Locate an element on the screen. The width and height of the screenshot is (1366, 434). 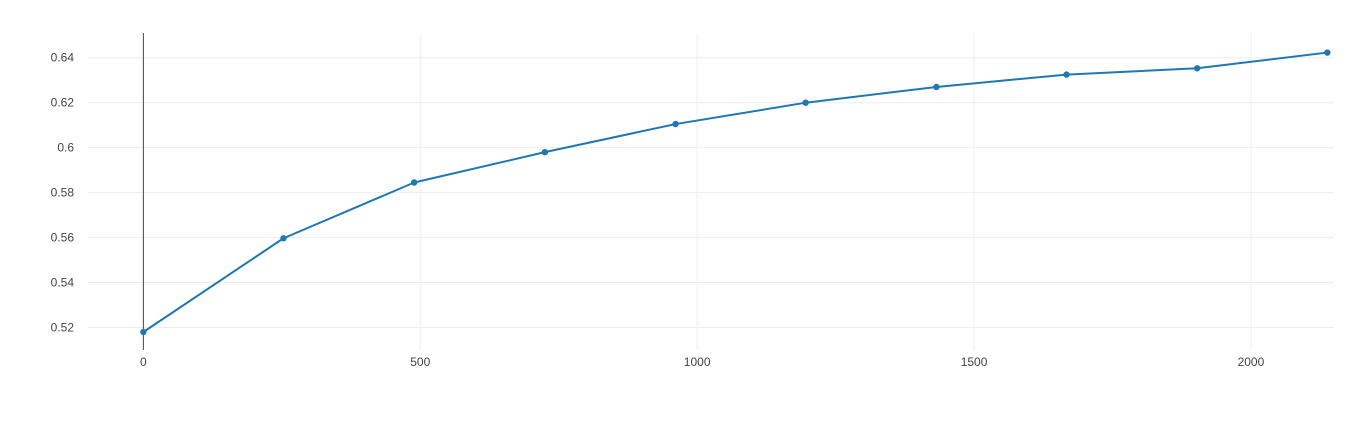
y-tick-label: 0.58 is located at coordinates (63, 193).